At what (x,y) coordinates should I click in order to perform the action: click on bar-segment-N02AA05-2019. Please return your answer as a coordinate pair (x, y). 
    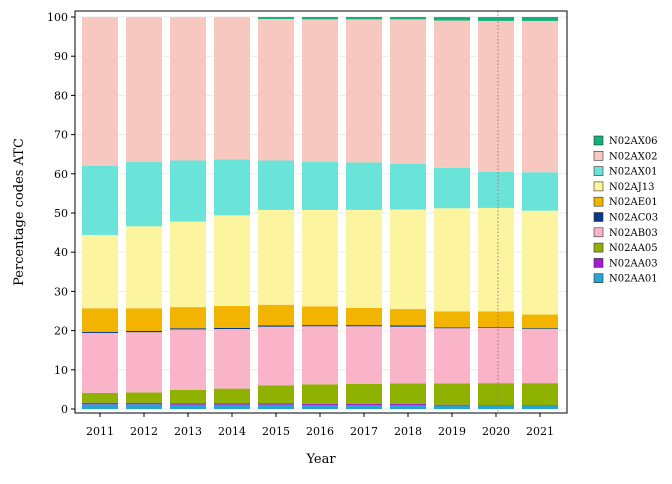
    Looking at the image, I should click on (452, 394).